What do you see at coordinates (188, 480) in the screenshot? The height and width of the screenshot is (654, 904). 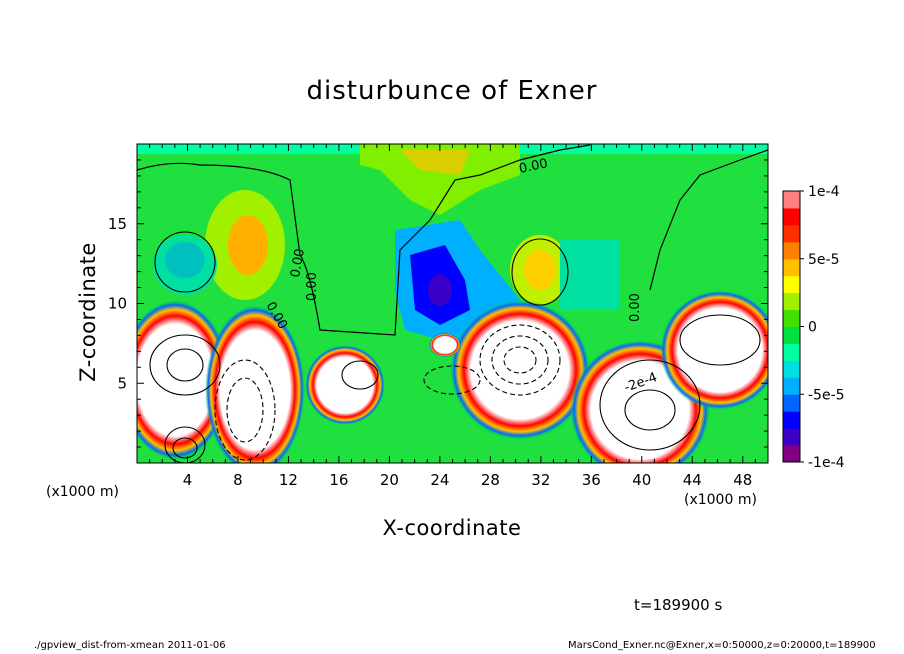 I see `x-tick-label: 4` at bounding box center [188, 480].